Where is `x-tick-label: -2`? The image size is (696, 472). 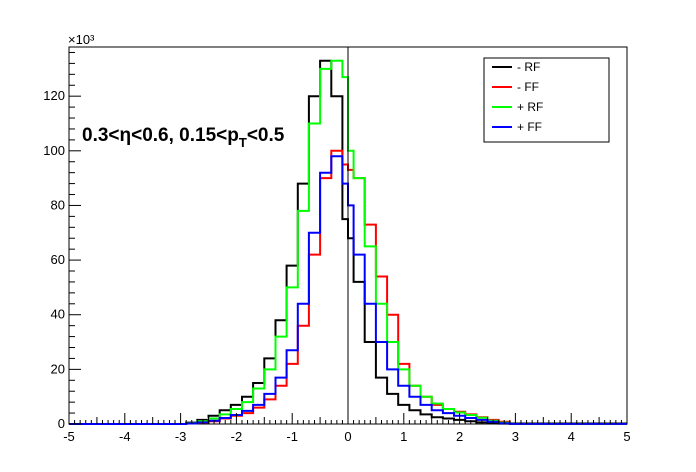
x-tick-label: -2 is located at coordinates (237, 436).